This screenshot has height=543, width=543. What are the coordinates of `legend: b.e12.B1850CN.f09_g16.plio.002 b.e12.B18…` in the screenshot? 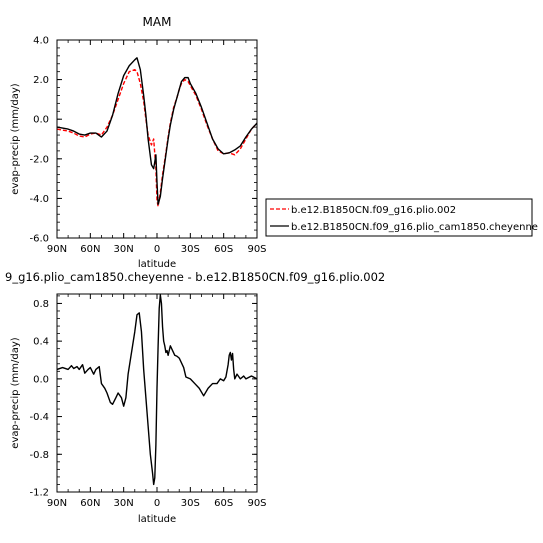 It's located at (401, 217).